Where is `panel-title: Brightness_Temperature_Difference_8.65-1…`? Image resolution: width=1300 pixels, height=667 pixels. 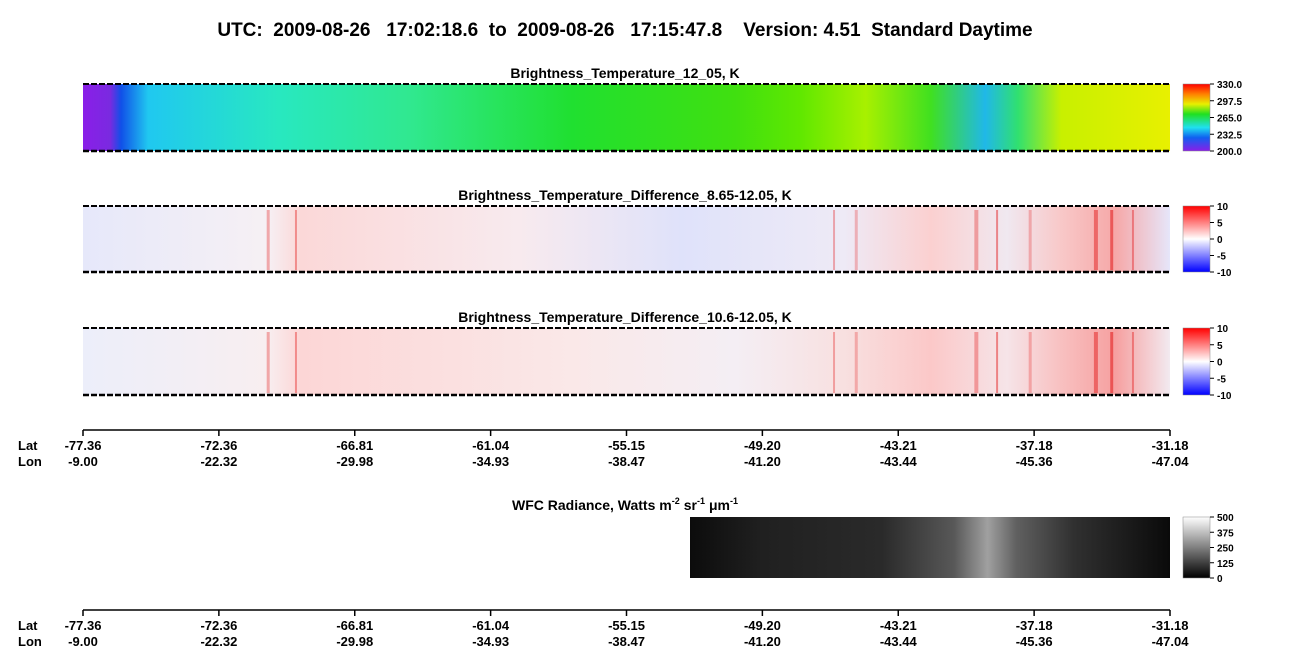 panel-title: Brightness_Temperature_Difference_8.65-1… is located at coordinates (625, 195).